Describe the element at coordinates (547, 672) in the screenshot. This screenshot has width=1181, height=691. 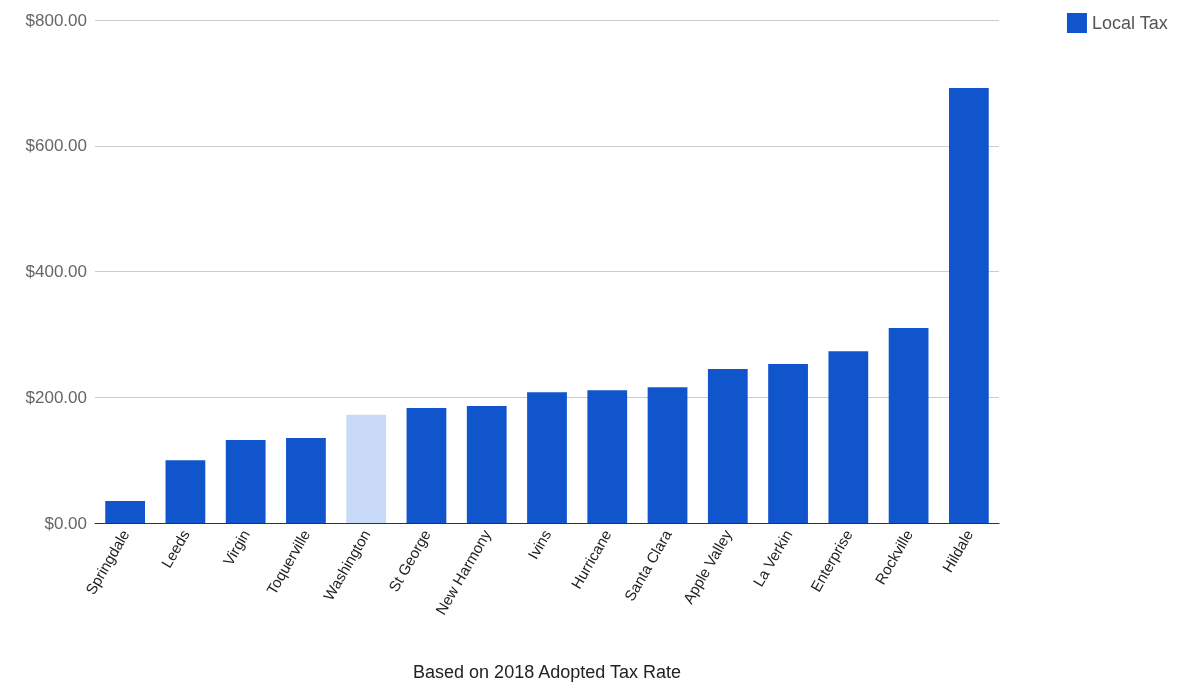
I see `x-axis-title: Based on 2018 Adopted Tax Rate` at that location.